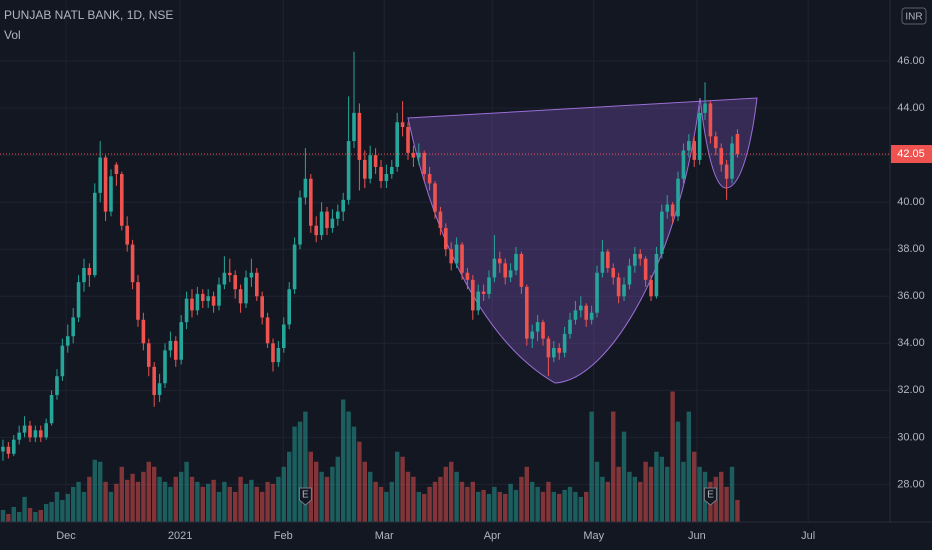 This screenshot has height=550, width=932. What do you see at coordinates (914, 16) in the screenshot?
I see `currency-badge` at bounding box center [914, 16].